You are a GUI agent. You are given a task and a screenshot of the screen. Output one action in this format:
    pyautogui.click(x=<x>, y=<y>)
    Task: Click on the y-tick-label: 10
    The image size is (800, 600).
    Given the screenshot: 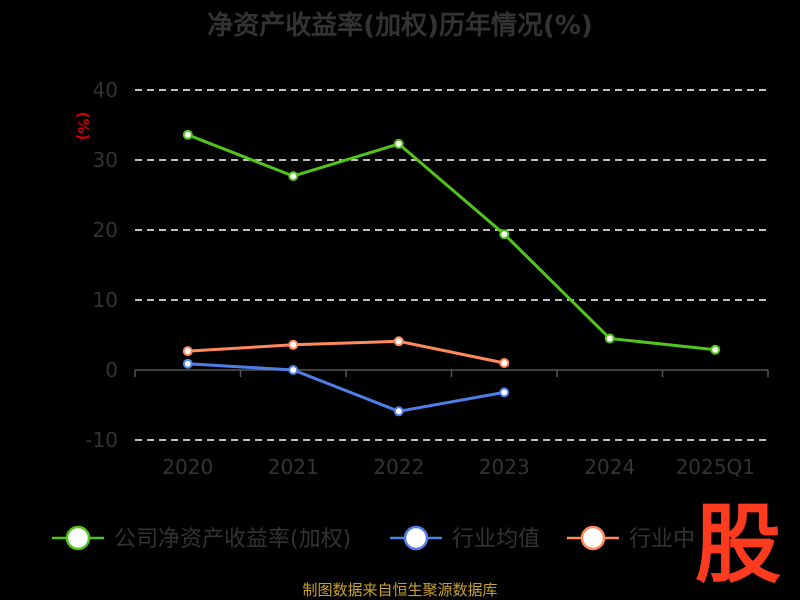 What is the action you would take?
    pyautogui.click(x=105, y=300)
    